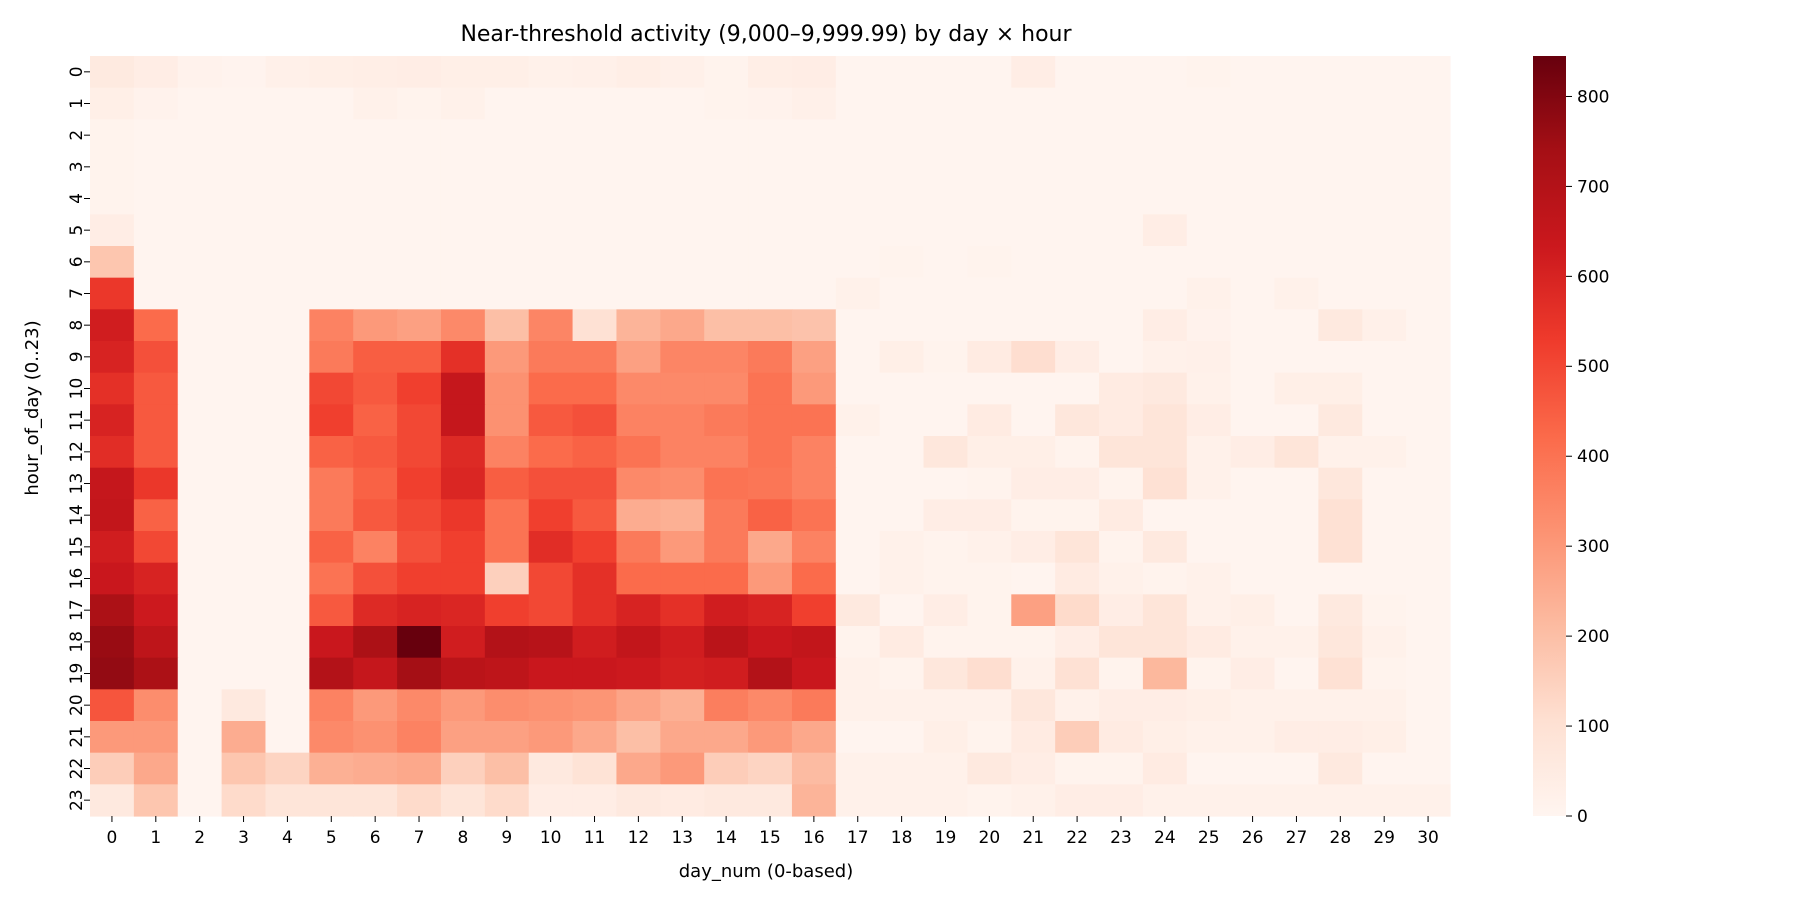 The image size is (1800, 900). Describe the element at coordinates (1384, 838) in the screenshot. I see `x-tick-label: 29` at that location.